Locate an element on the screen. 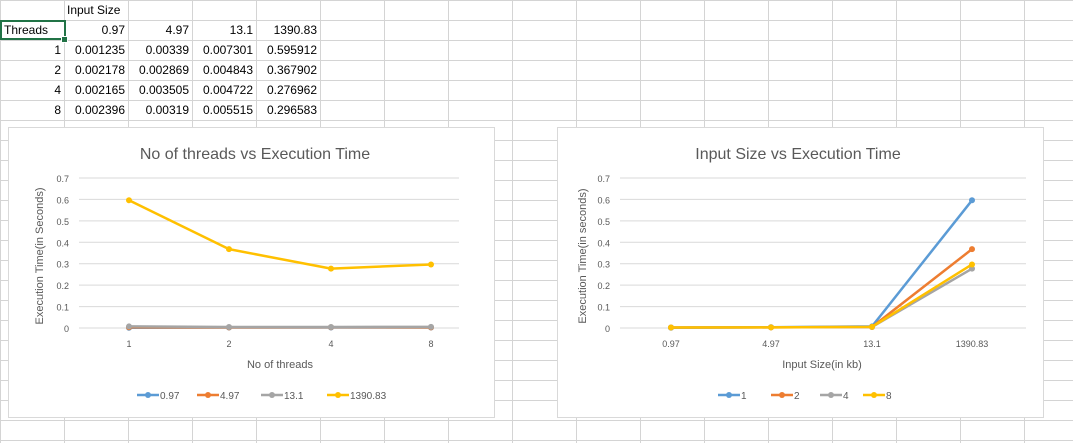 The height and width of the screenshot is (443, 1073). fill-handle is located at coordinates (64, 39).